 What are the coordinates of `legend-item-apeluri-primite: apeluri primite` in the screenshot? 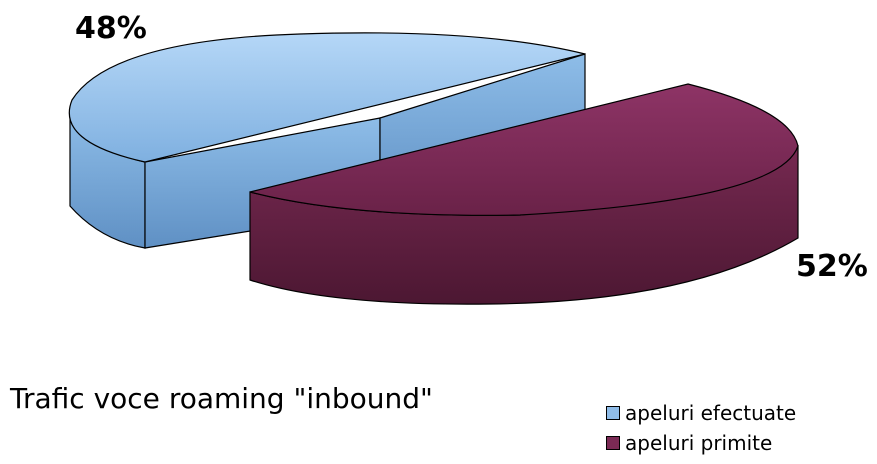 It's located at (701, 443).